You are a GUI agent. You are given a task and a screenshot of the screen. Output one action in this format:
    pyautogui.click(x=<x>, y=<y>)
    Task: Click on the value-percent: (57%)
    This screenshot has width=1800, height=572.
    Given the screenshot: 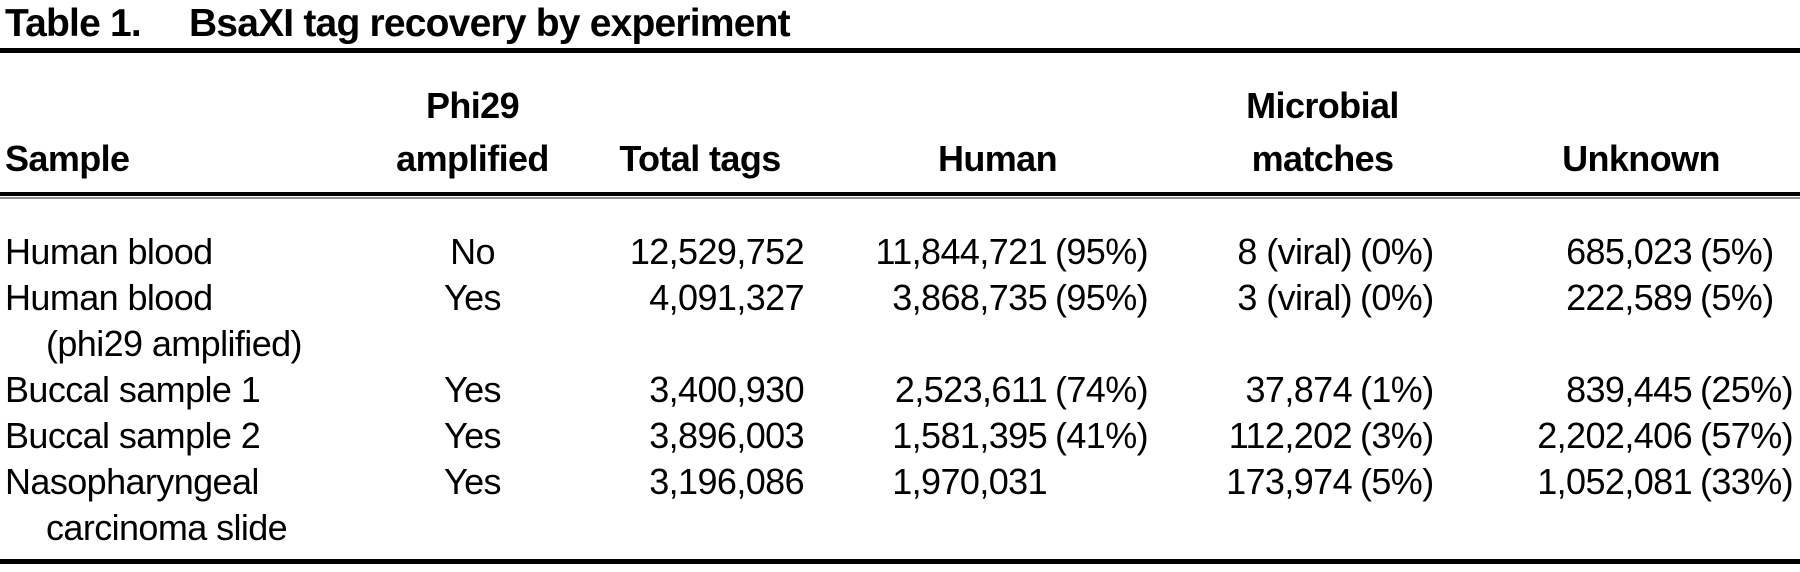 What is the action you would take?
    pyautogui.click(x=1747, y=435)
    